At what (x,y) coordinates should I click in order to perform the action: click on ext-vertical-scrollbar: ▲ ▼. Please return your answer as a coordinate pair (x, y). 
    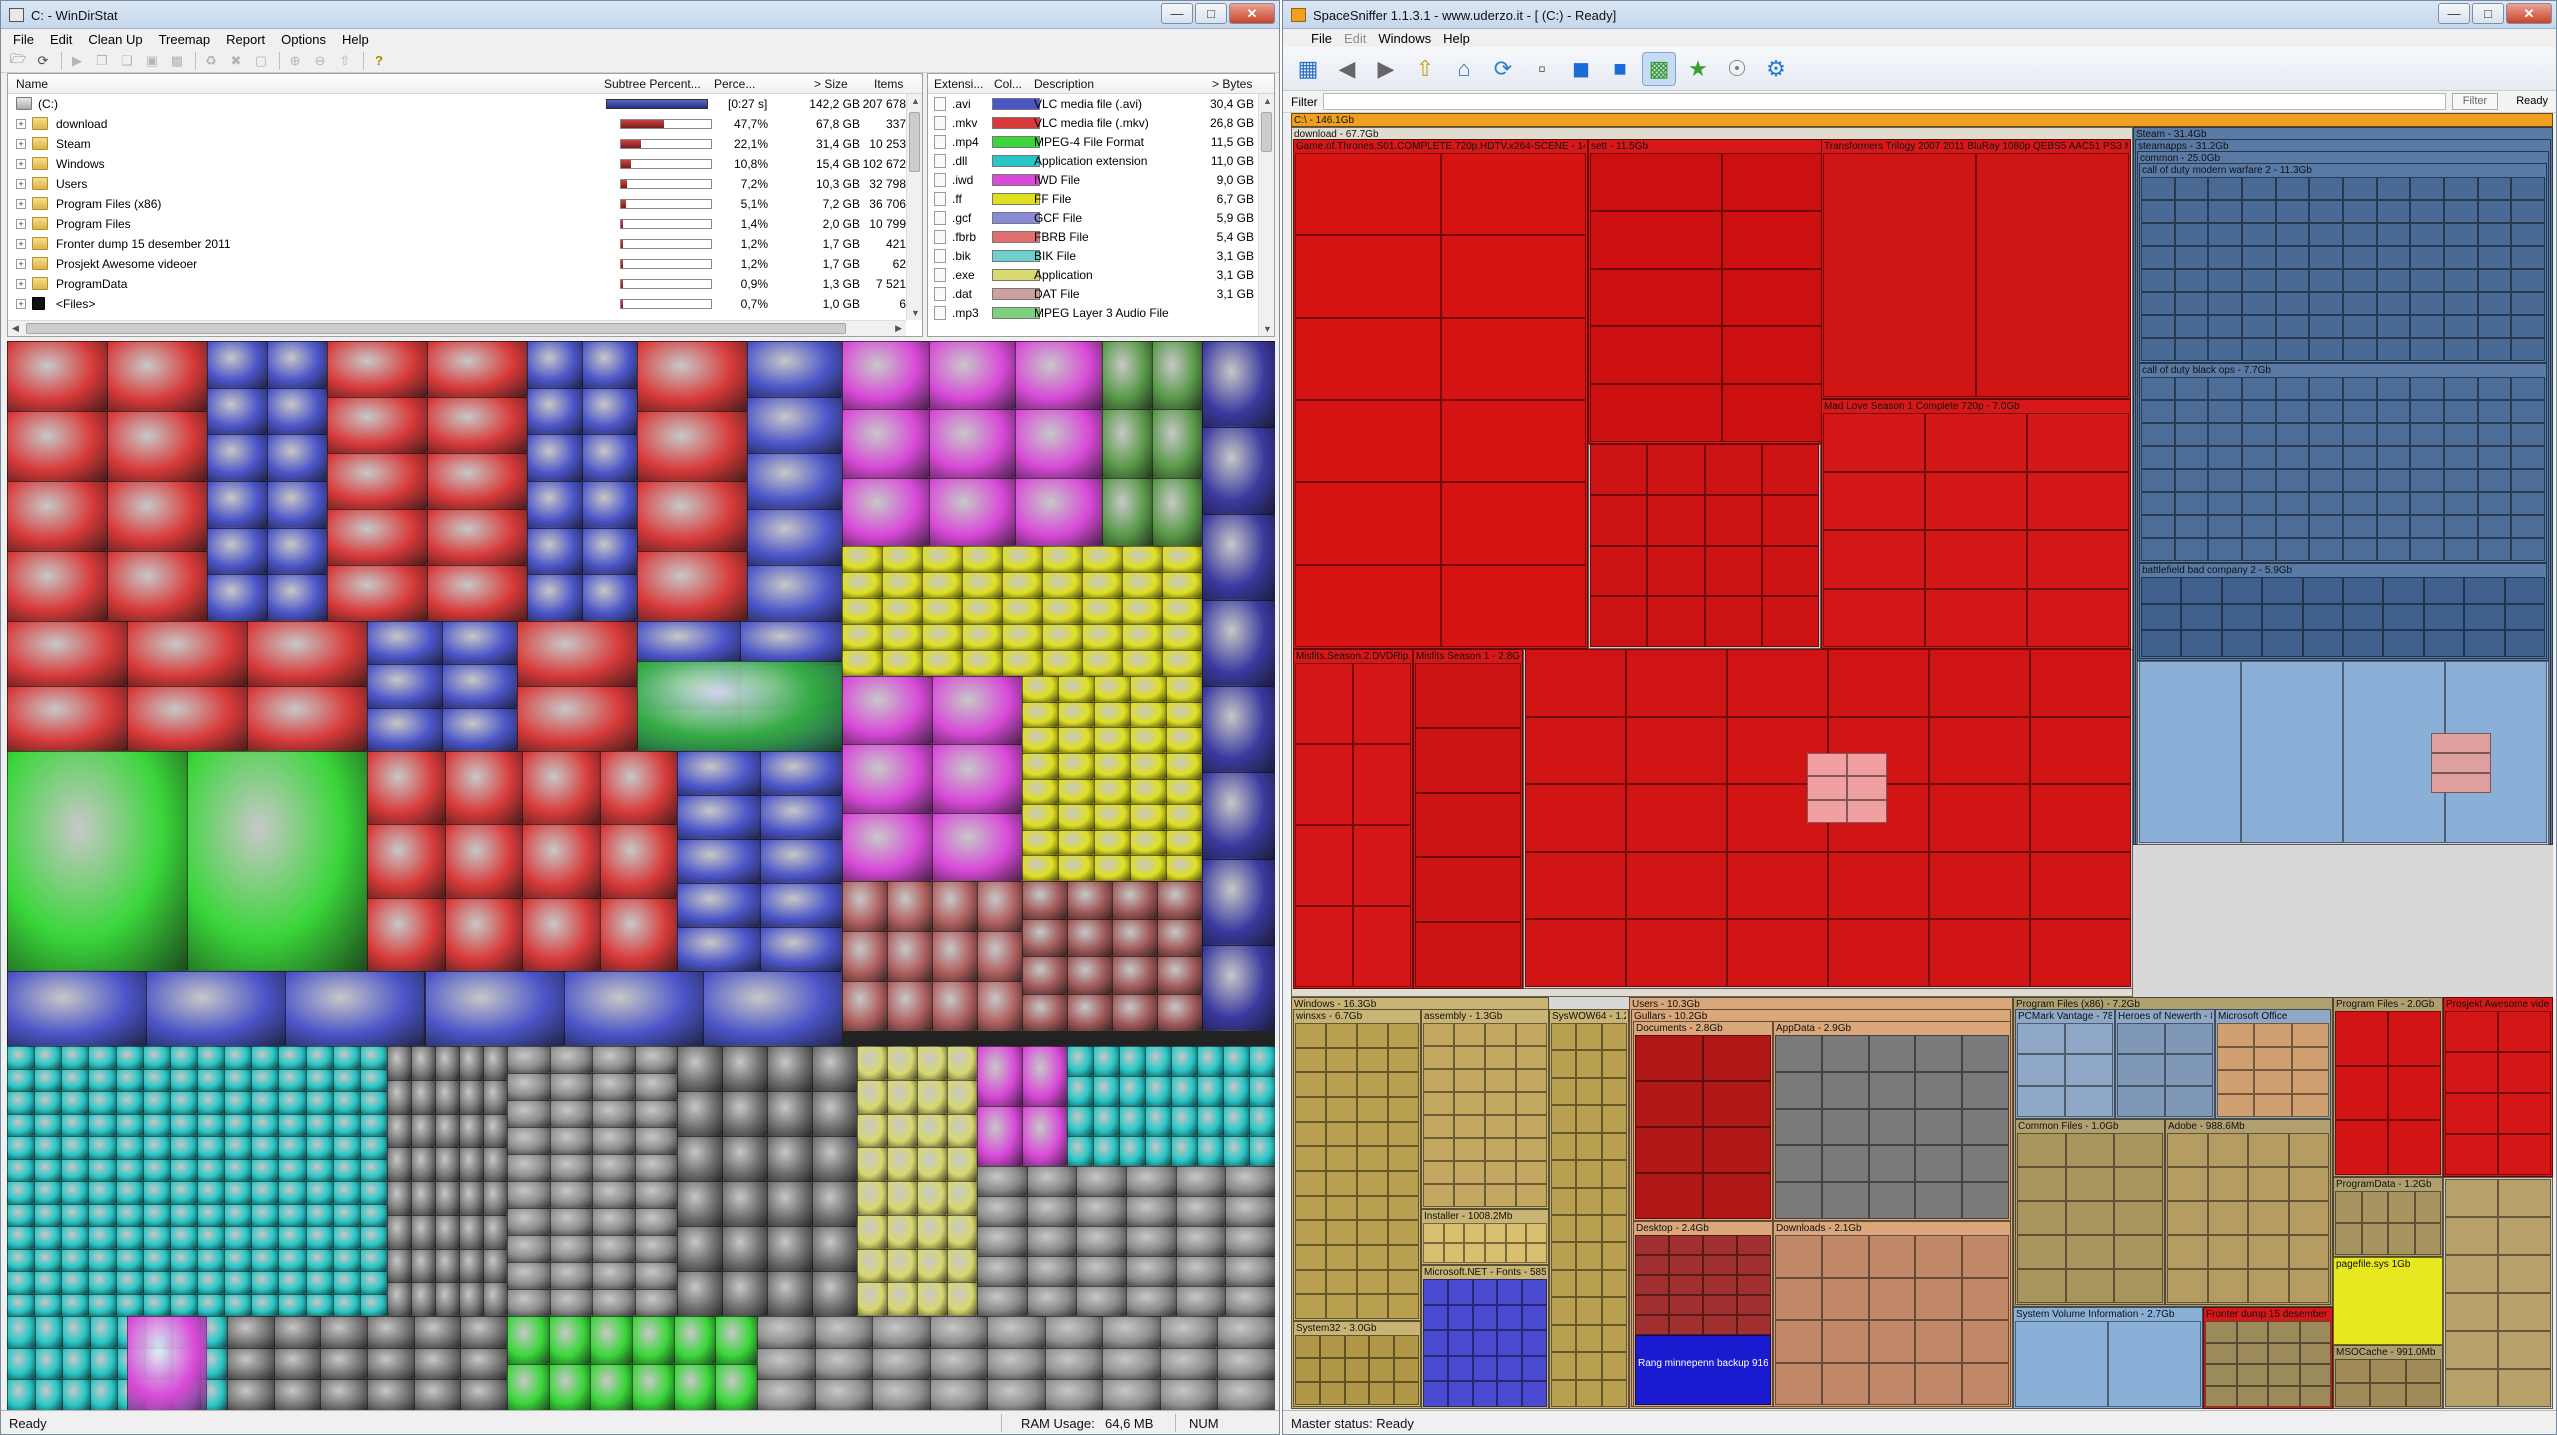
    Looking at the image, I should click on (1266, 215).